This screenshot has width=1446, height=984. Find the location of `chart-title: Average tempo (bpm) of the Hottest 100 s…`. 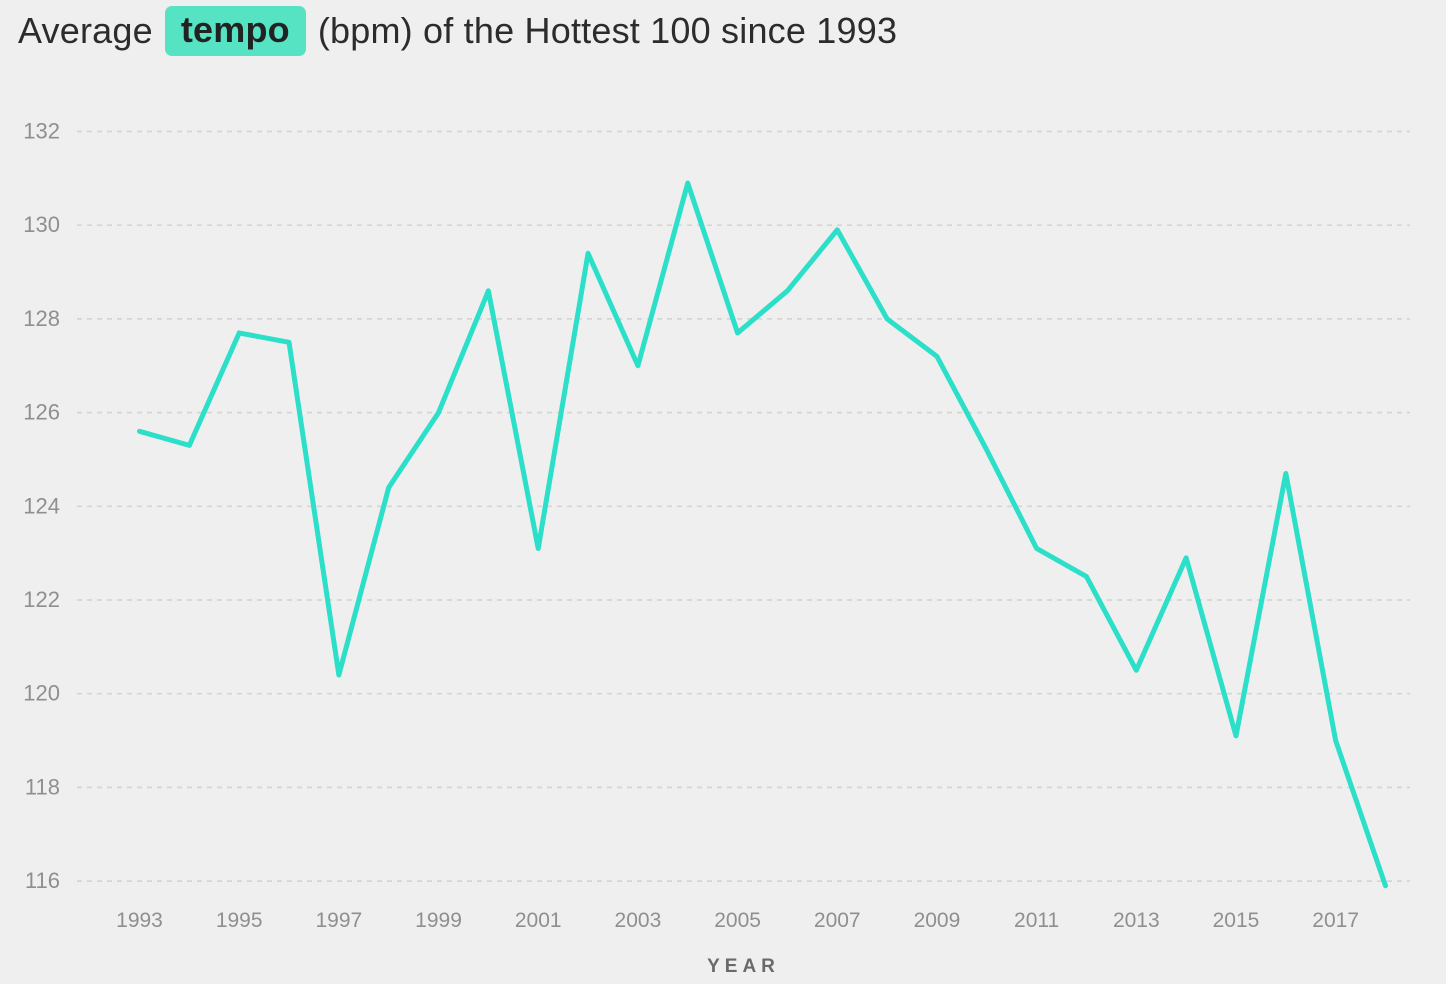

chart-title: Average tempo (bpm) of the Hottest 100 s… is located at coordinates (457, 31).